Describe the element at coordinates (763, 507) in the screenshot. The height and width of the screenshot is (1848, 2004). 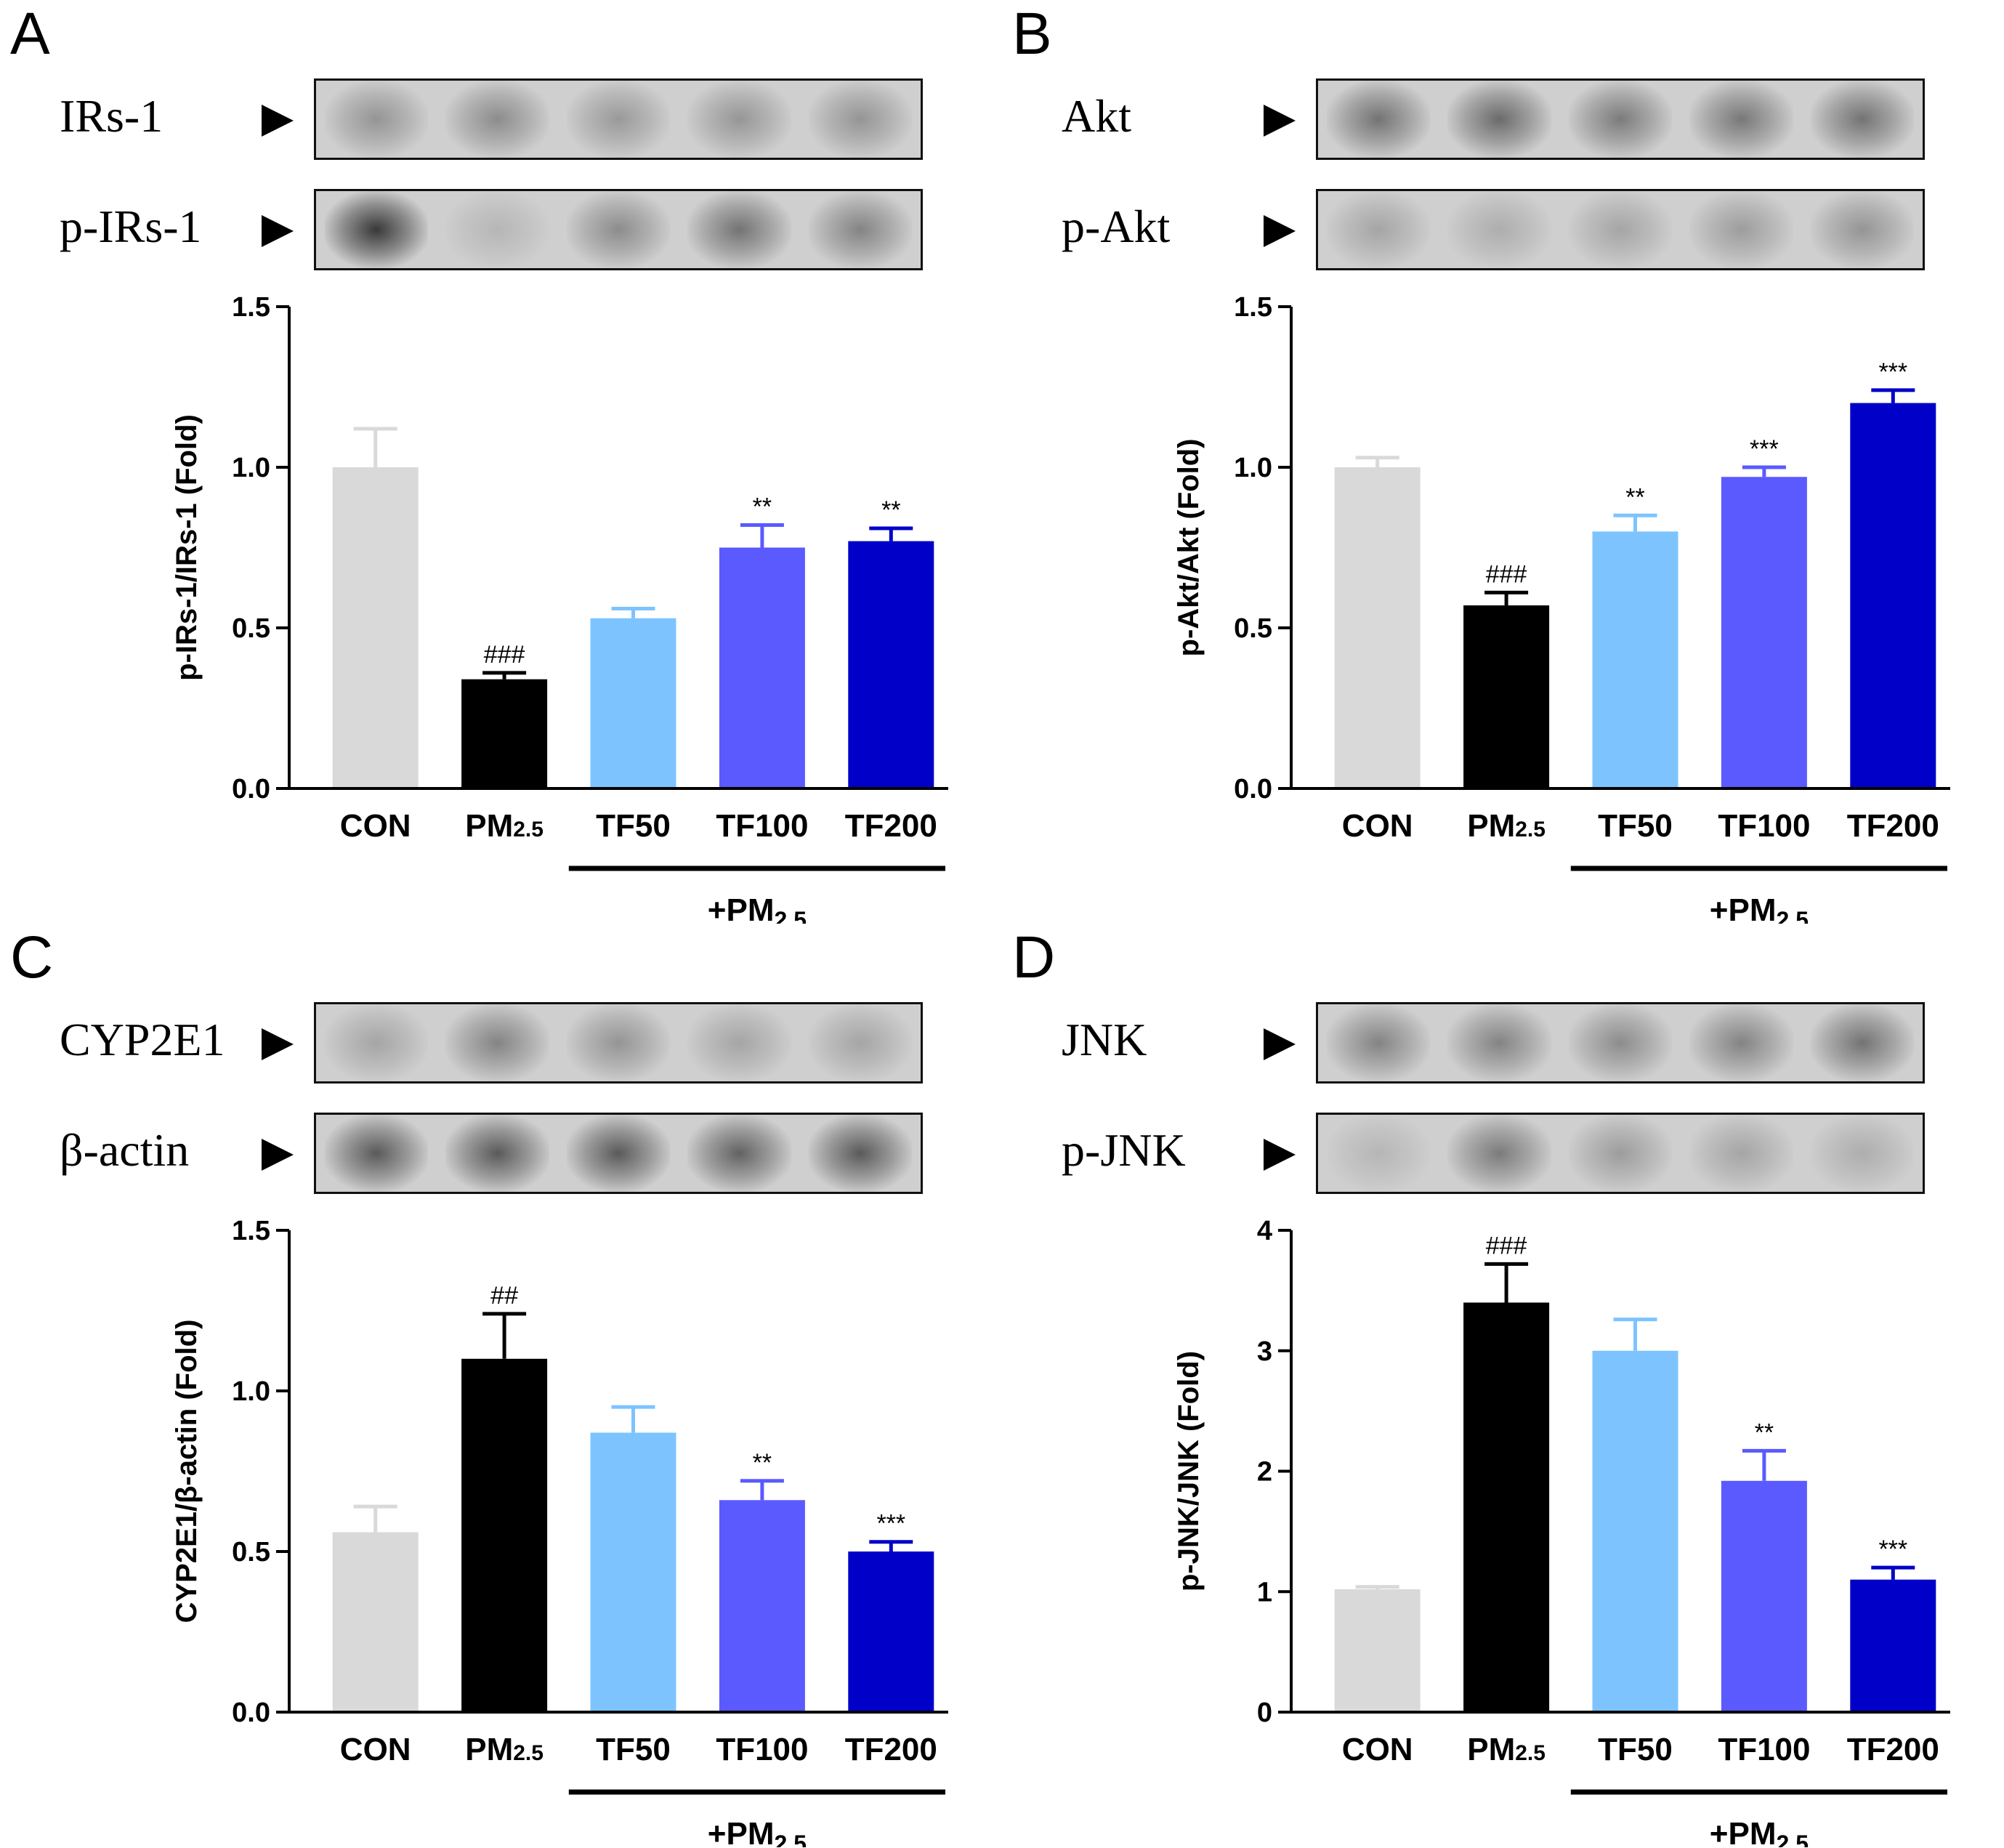
I see `significance-label: **` at that location.